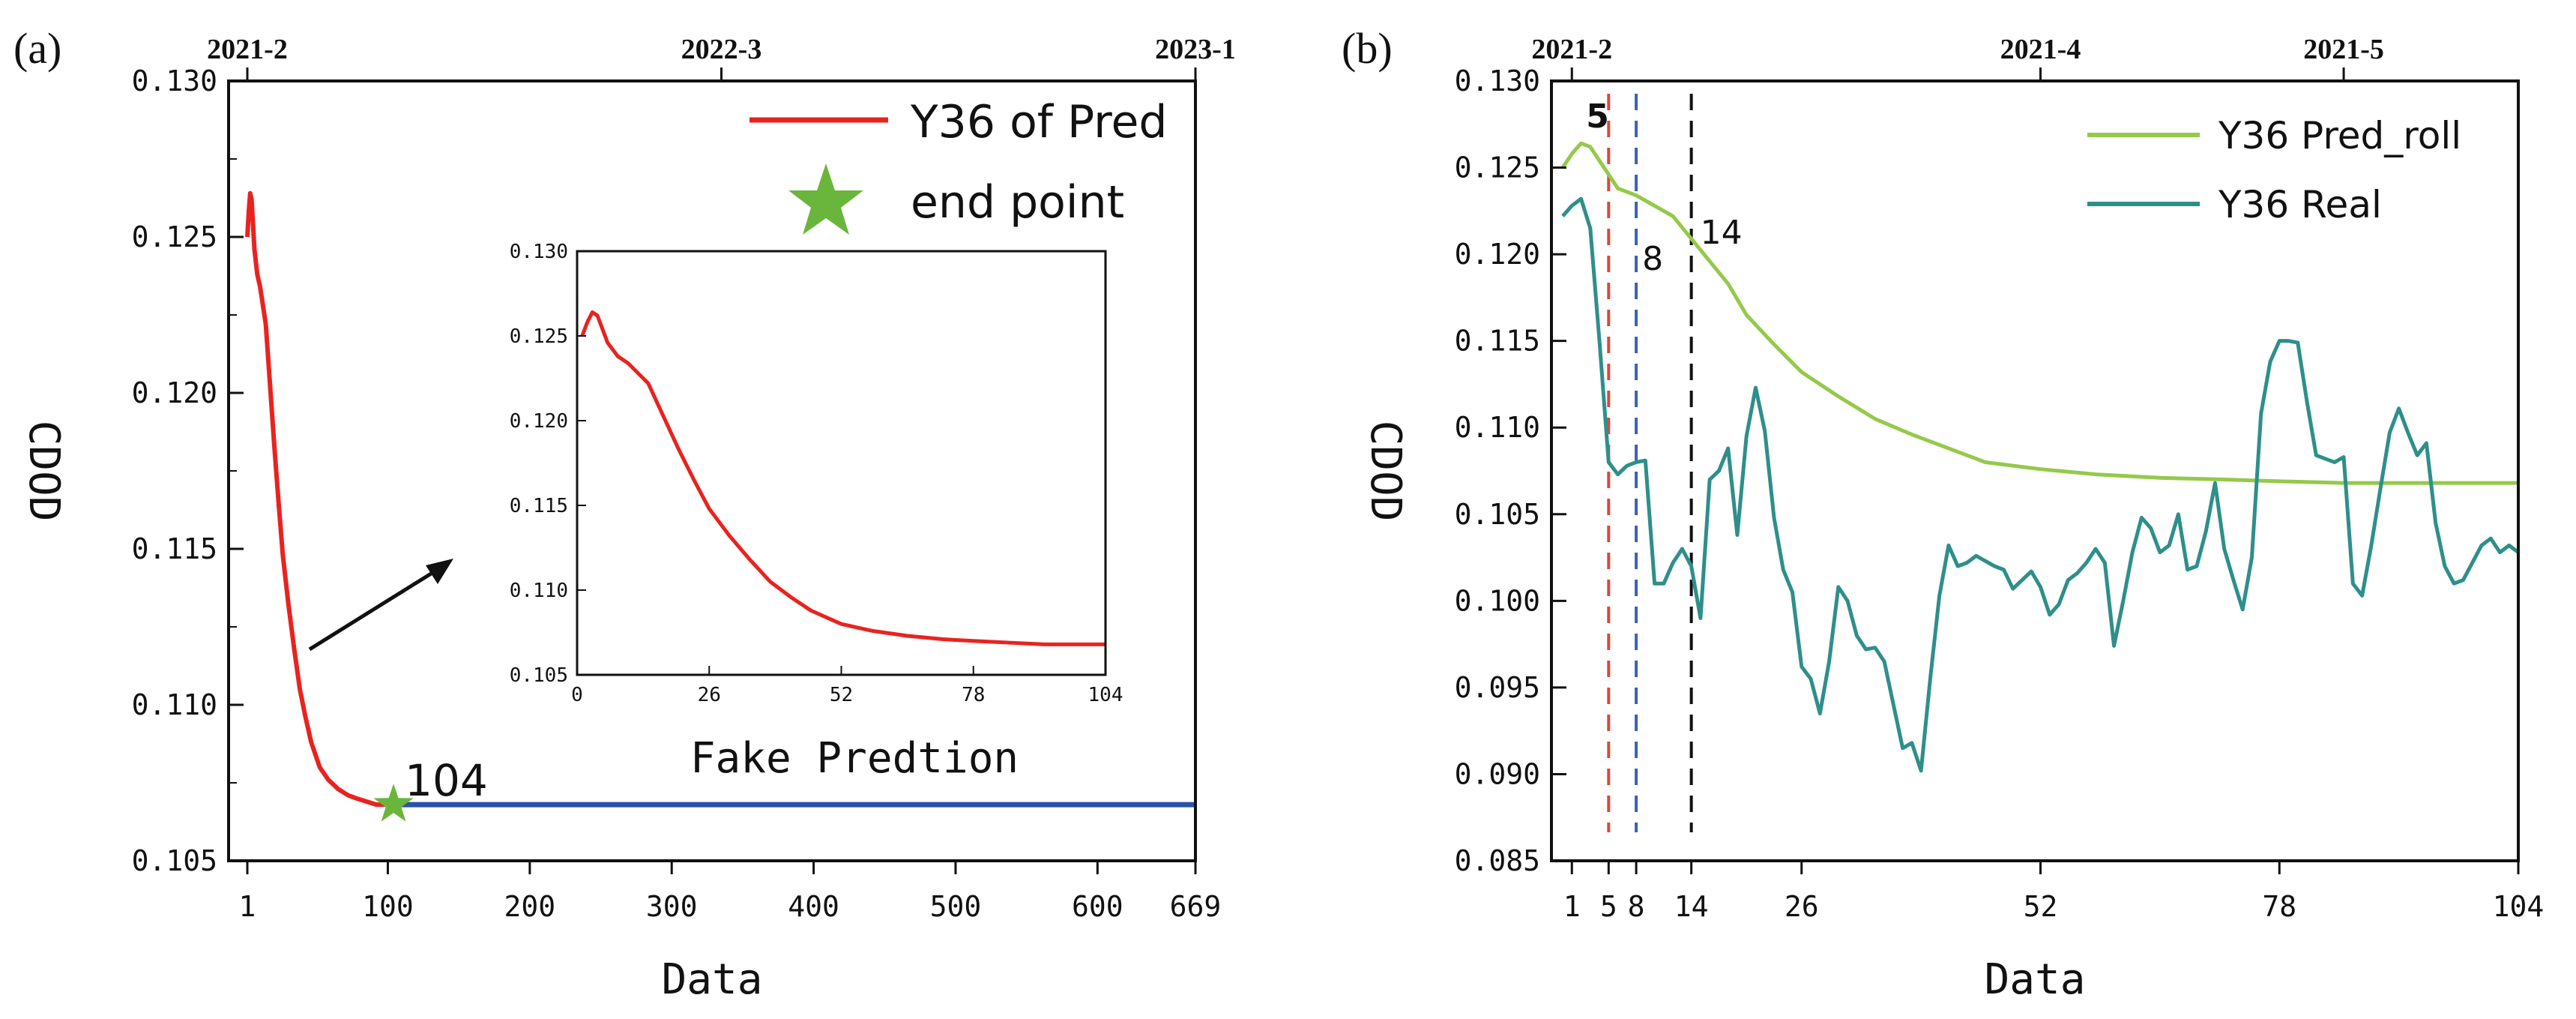 Image resolution: width=2576 pixels, height=1019 pixels. I want to click on inset-x-tick-label: 52, so click(842, 695).